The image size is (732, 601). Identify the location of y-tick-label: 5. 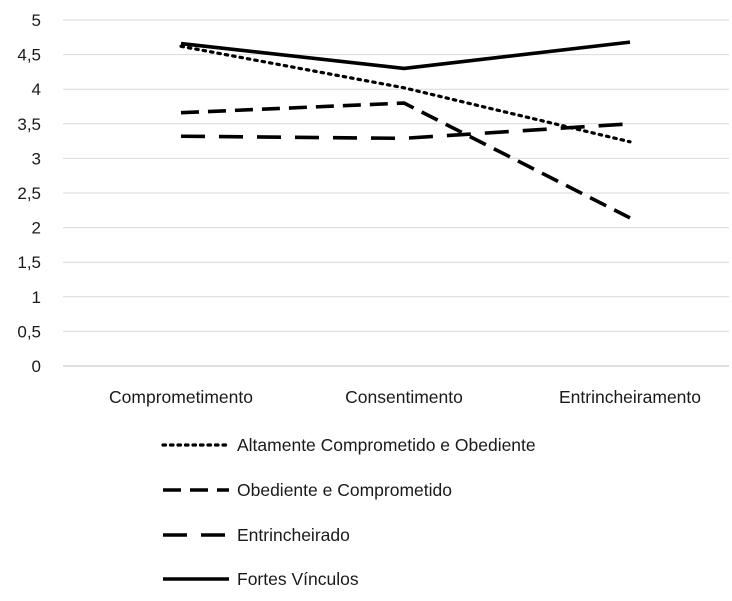
(36, 20).